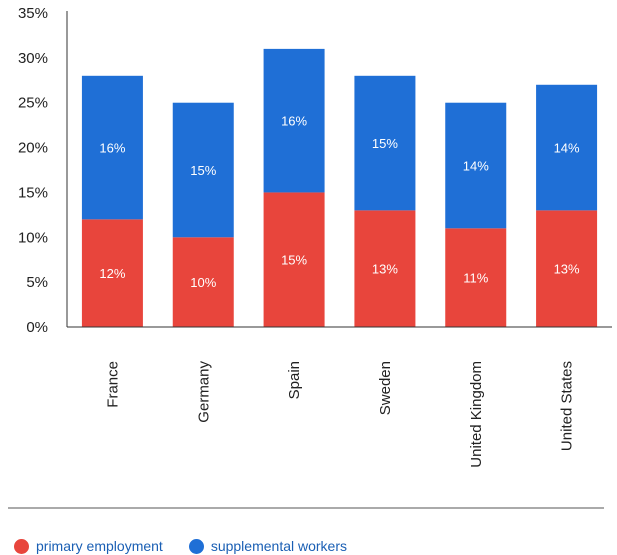 The image size is (617, 555). What do you see at coordinates (33, 13) in the screenshot?
I see `y-tick-label: 35%` at bounding box center [33, 13].